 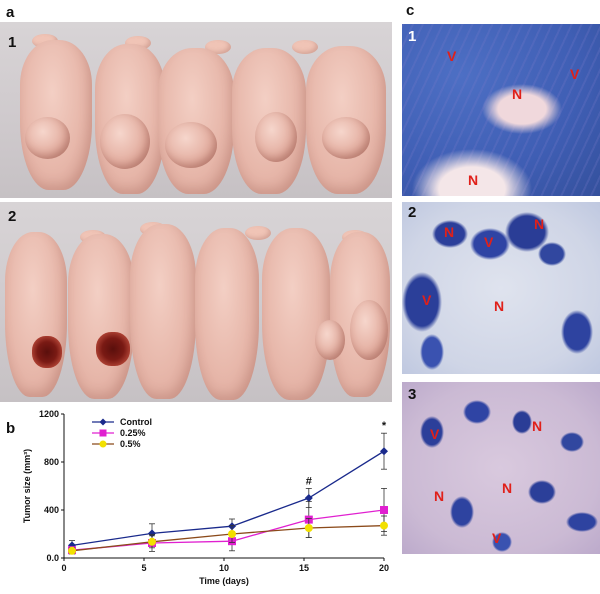 I want to click on histology-panel-2-label: 2, so click(x=412, y=212).